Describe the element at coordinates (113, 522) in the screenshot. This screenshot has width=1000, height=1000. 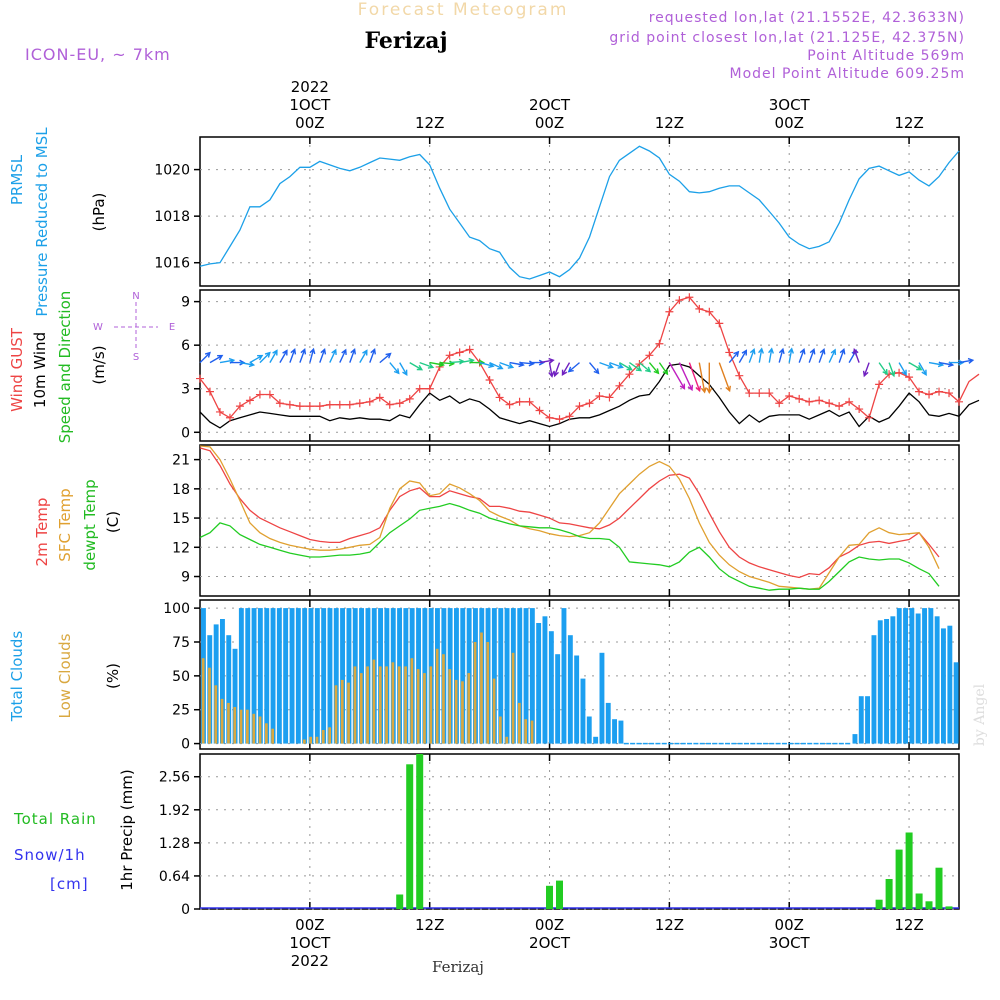
I see `temp-unit: (C)` at that location.